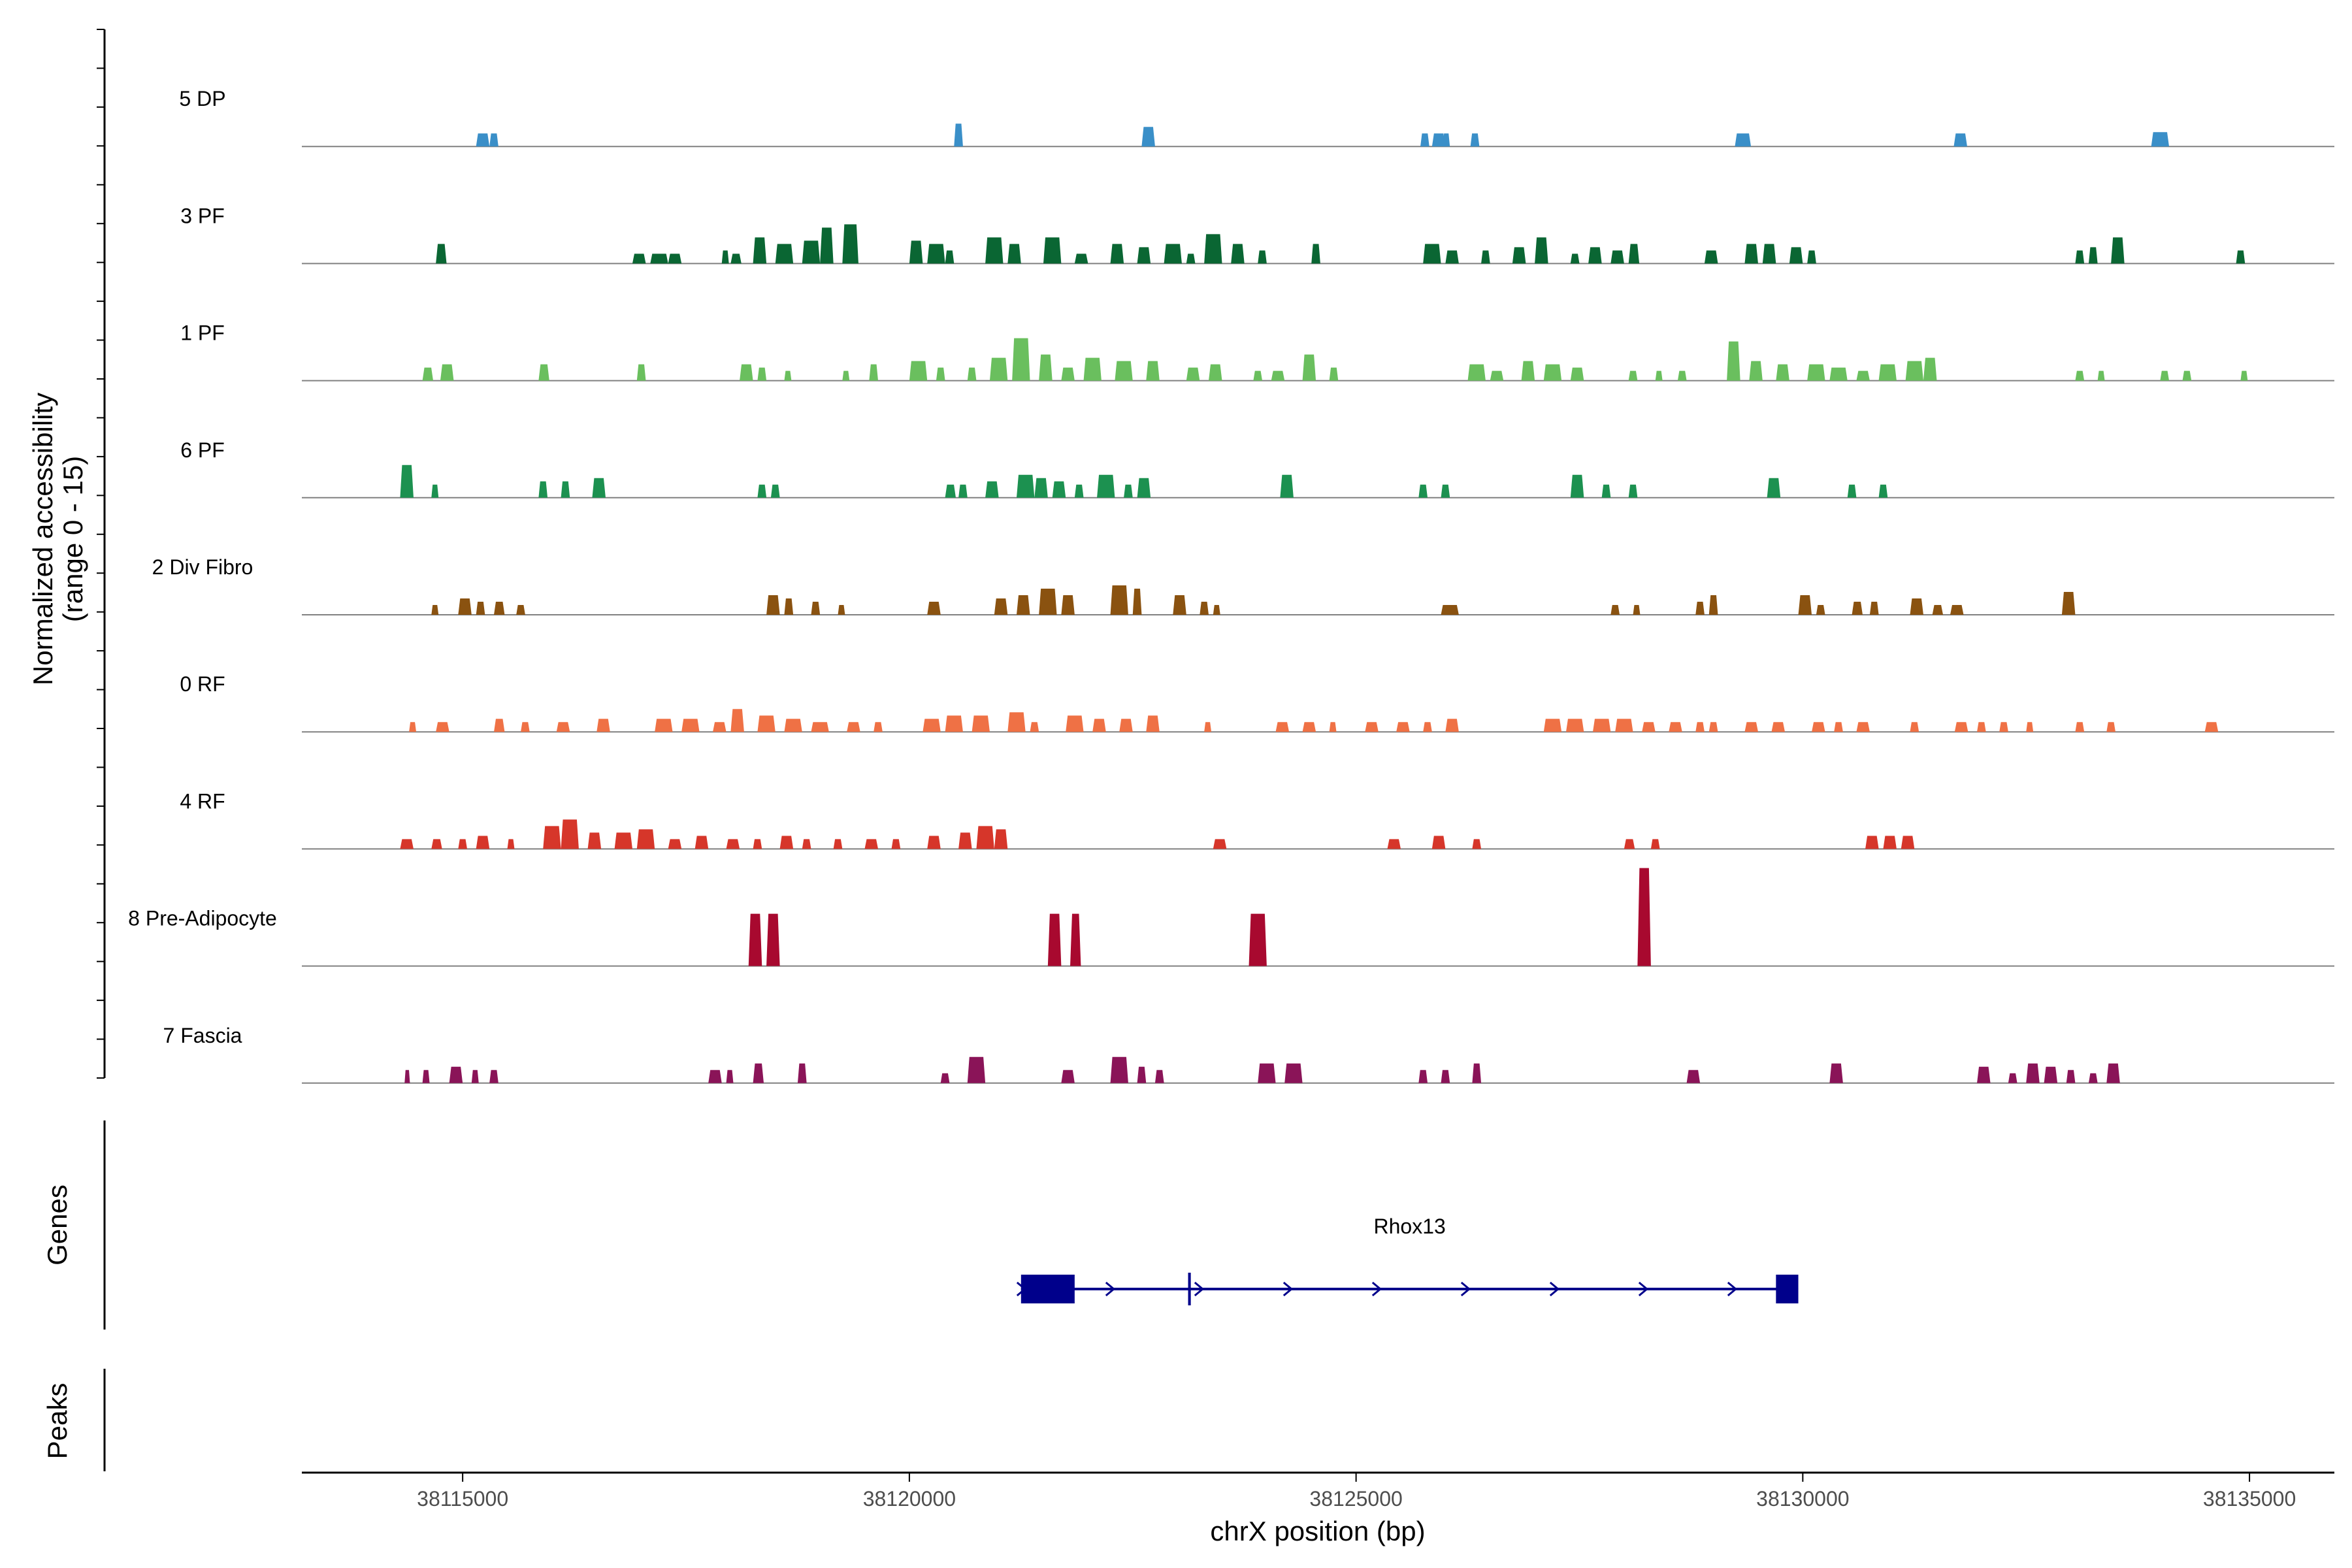 This screenshot has width=2352, height=1568. I want to click on x-axis-tick-label: 38125000, so click(1355, 1499).